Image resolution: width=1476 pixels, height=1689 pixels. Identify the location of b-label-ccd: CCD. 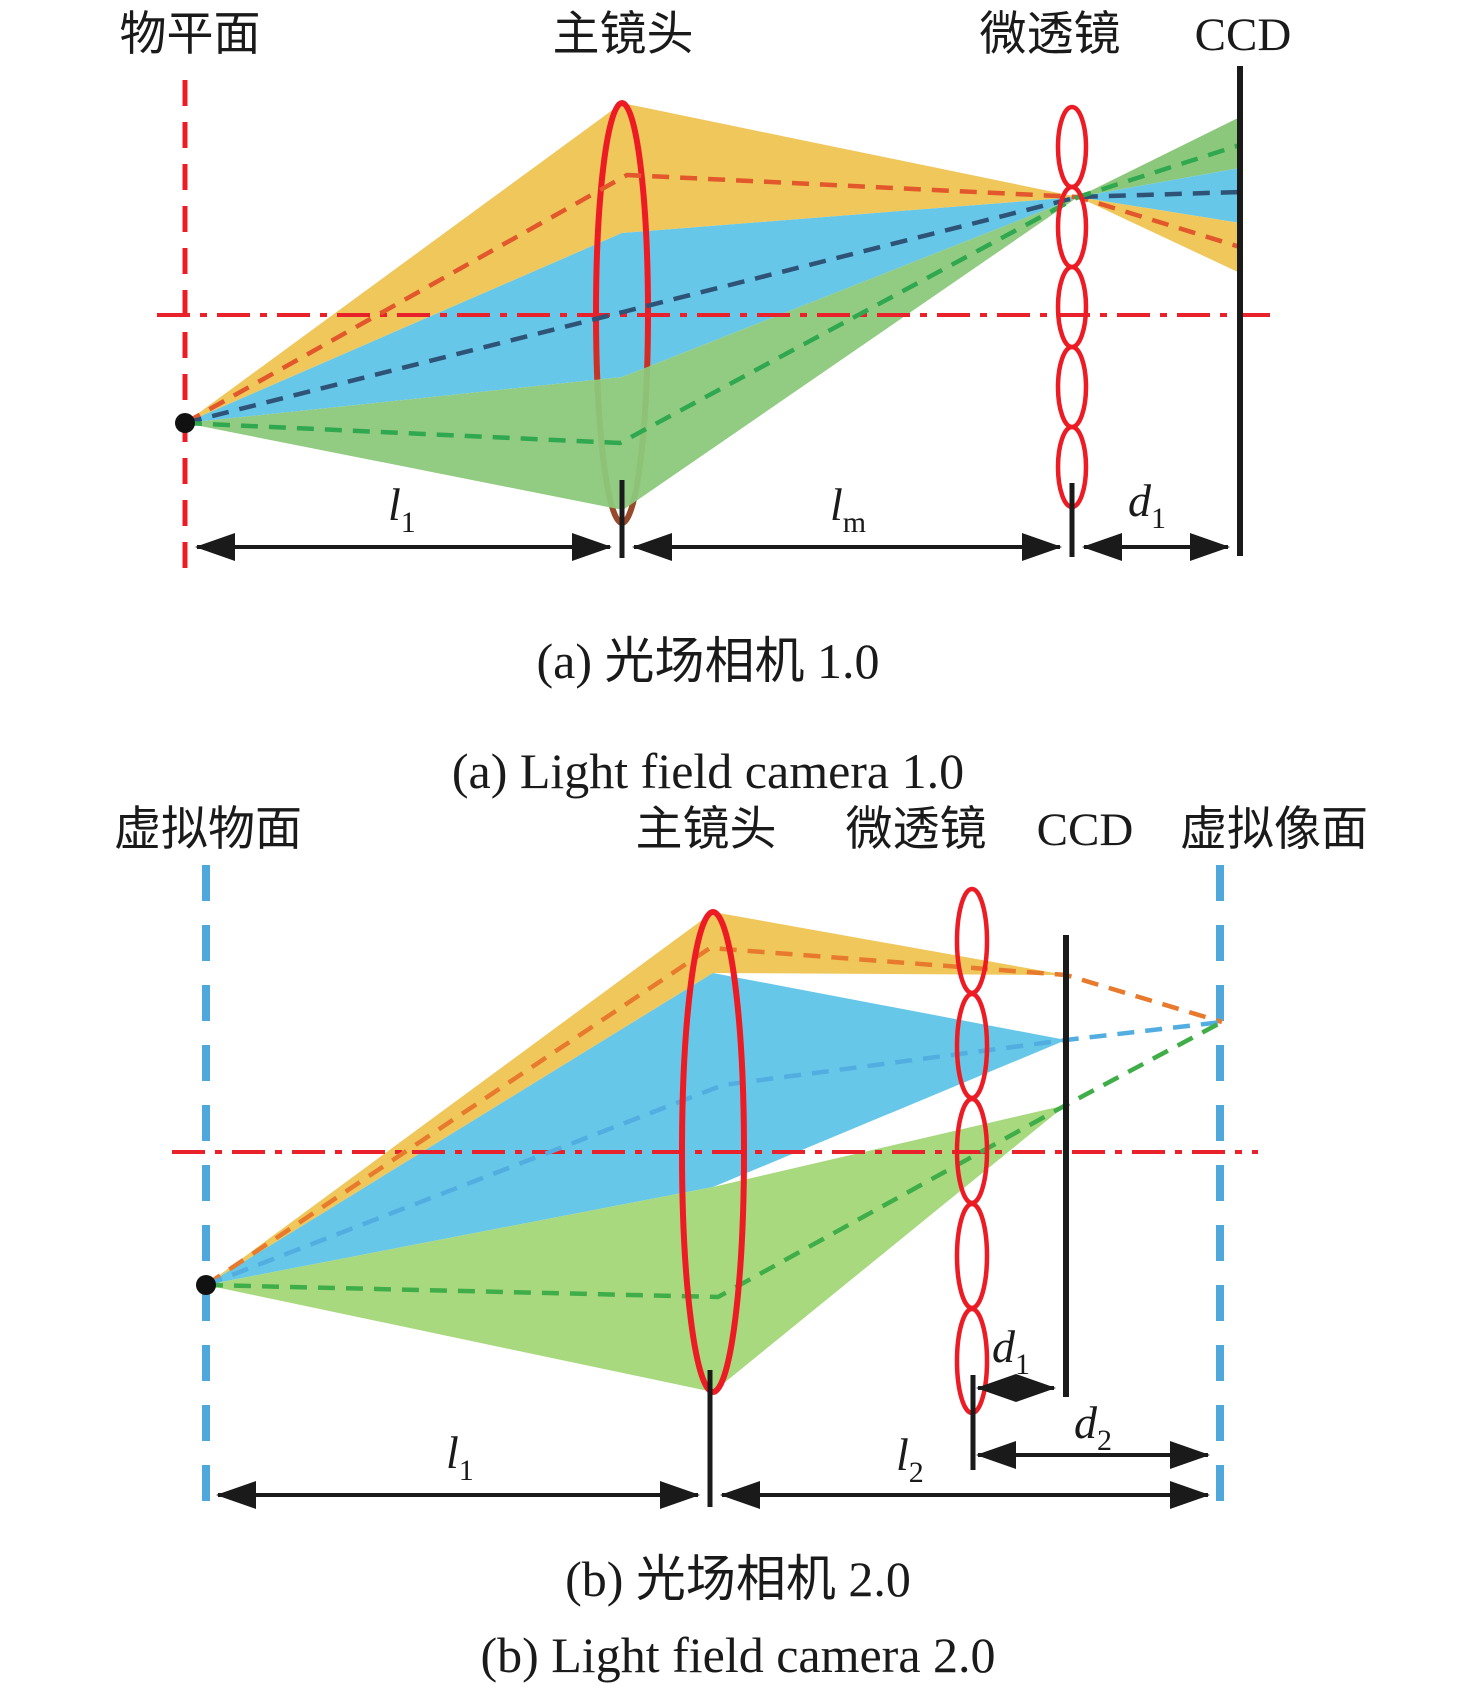
(1085, 830).